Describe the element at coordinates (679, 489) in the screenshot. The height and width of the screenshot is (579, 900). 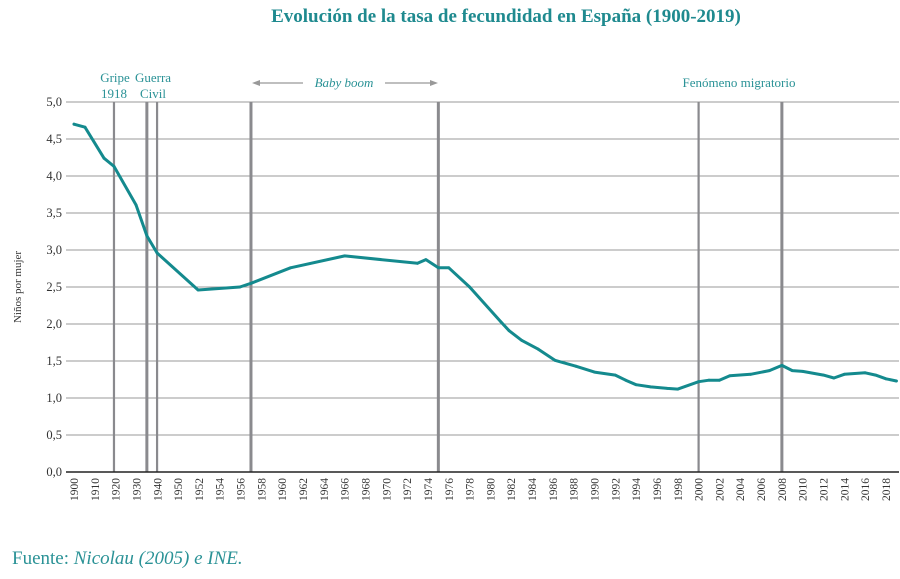
I see `x-tick-label: 1998` at that location.